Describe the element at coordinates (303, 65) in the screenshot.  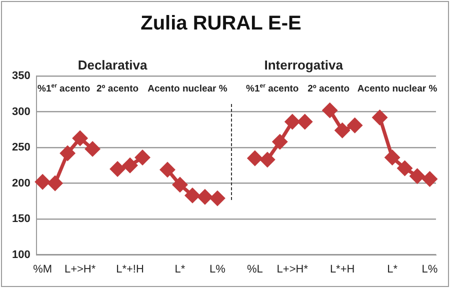
I see `text: Interrogativa` at that location.